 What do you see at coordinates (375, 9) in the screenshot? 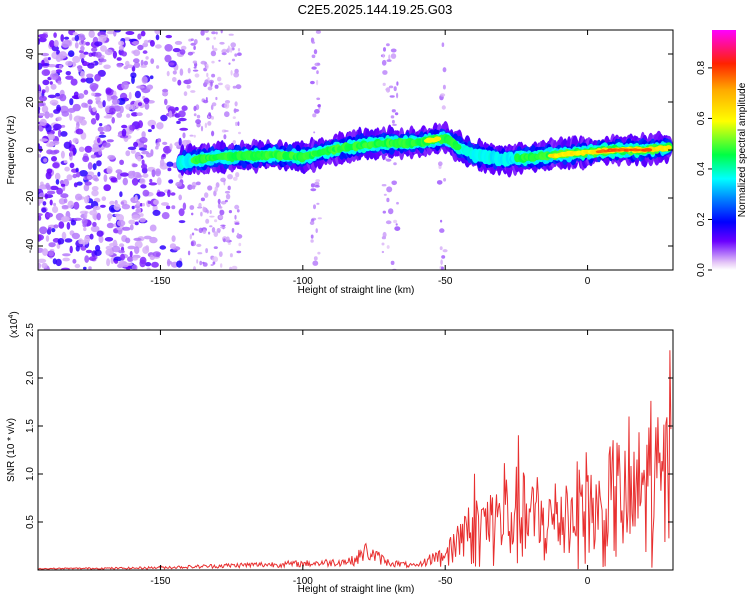
I see `figure-title: C2E5.2025.144.19.25.G03` at bounding box center [375, 9].